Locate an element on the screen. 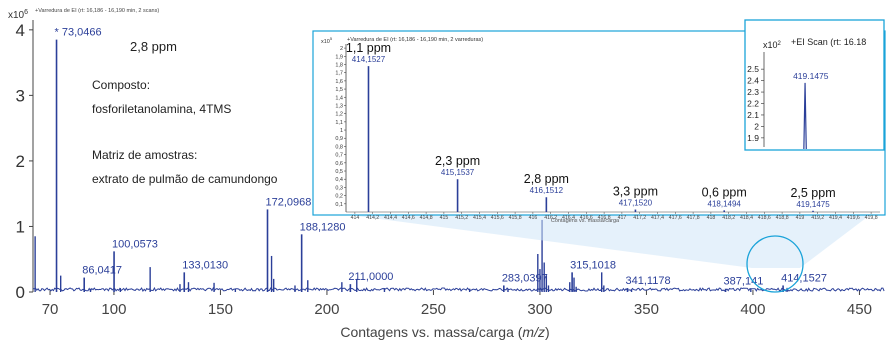 The width and height of the screenshot is (890, 345). inset-peak-label: 415,1537 is located at coordinates (458, 172).